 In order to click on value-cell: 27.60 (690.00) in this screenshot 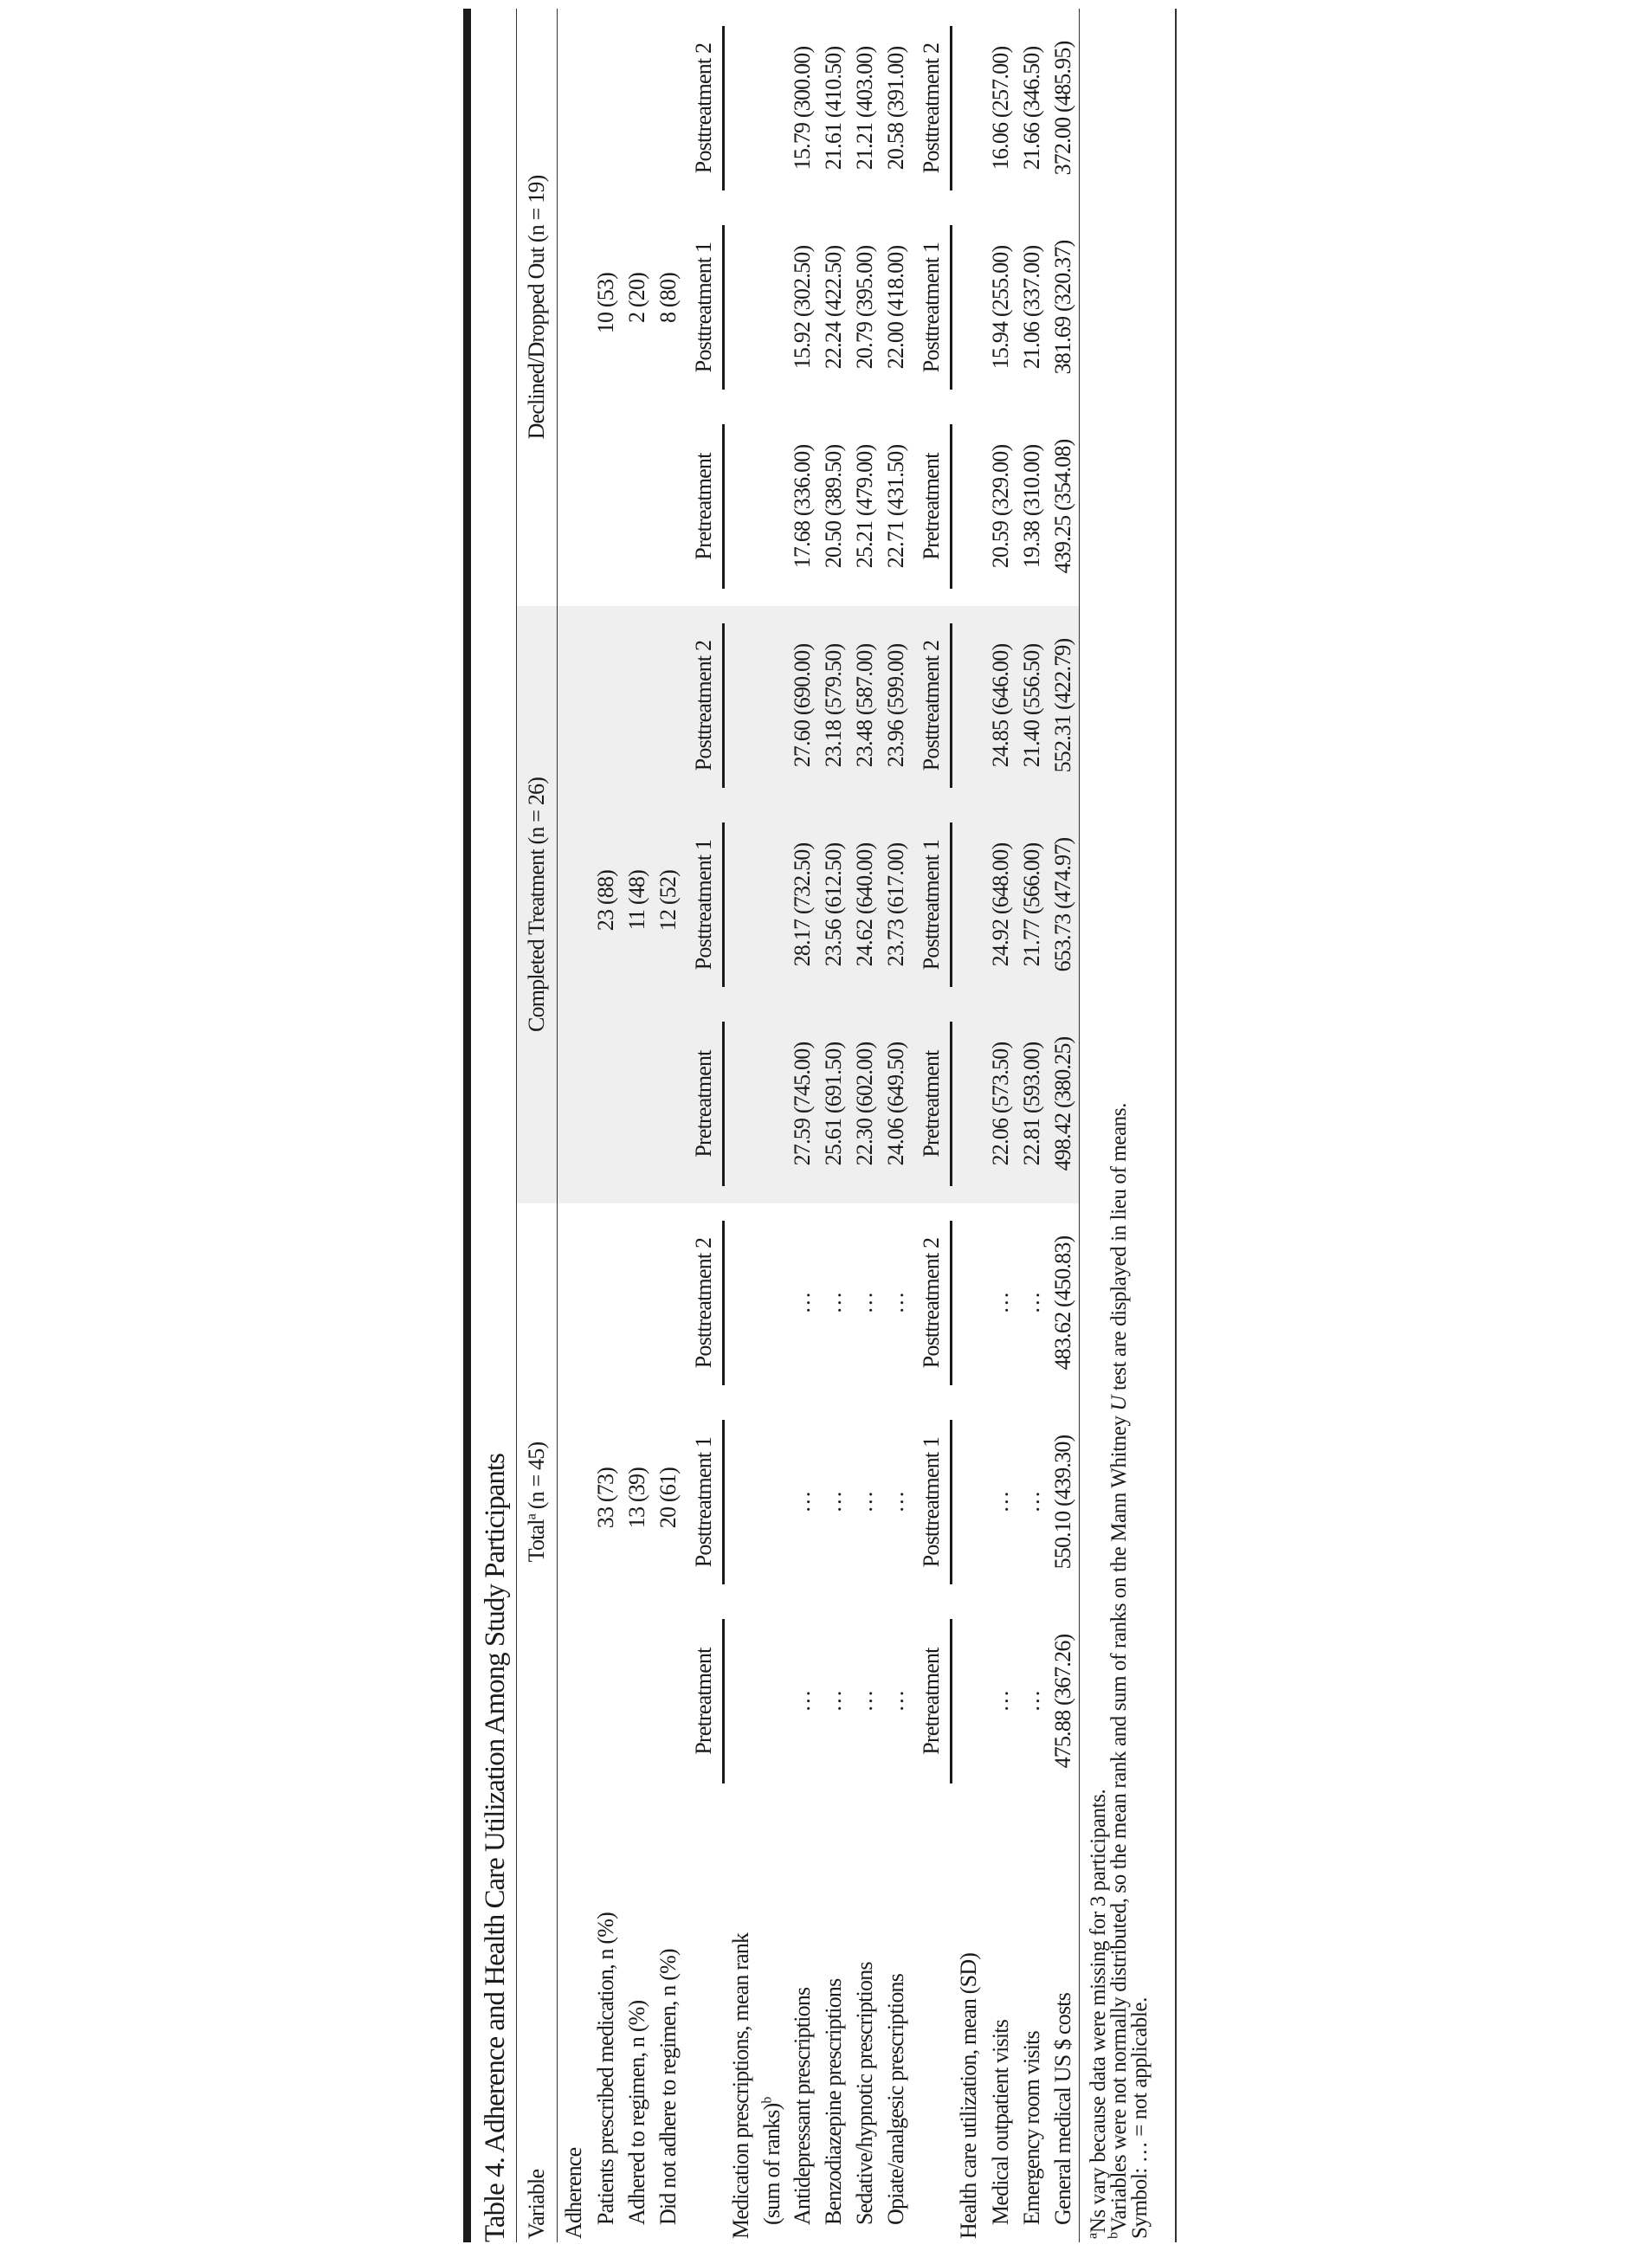, I will do `click(802, 705)`.